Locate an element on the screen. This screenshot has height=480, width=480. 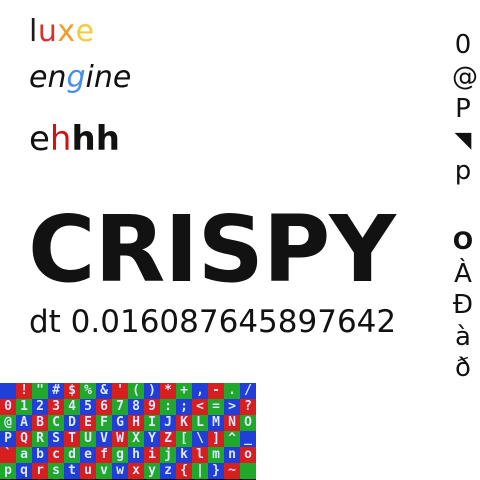
atlas-glyph: Z is located at coordinates (168, 439).